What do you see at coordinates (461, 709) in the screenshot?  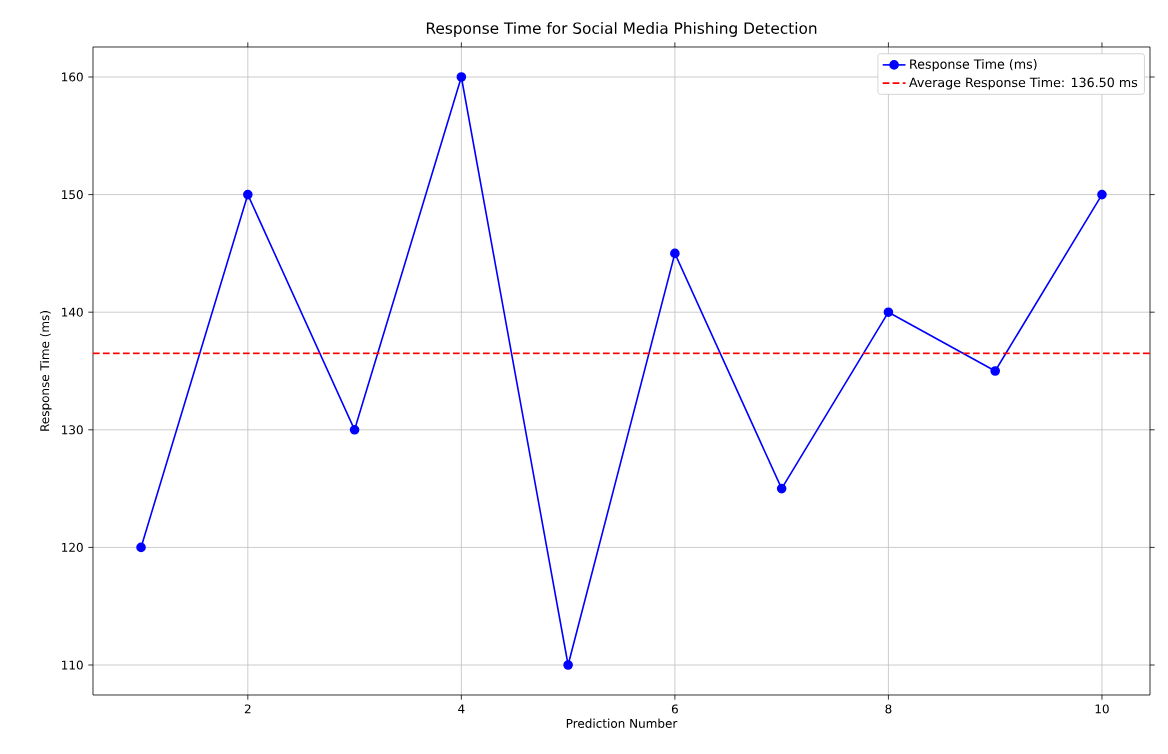 I see `x-tick-label: 4` at bounding box center [461, 709].